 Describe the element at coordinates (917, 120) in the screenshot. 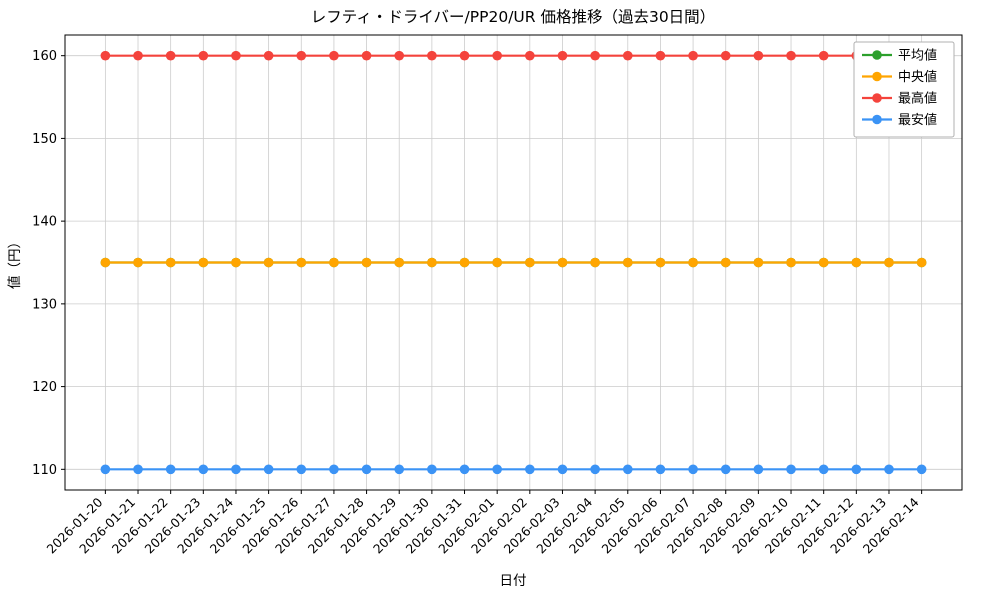

I see `legend-label: 最安値` at that location.